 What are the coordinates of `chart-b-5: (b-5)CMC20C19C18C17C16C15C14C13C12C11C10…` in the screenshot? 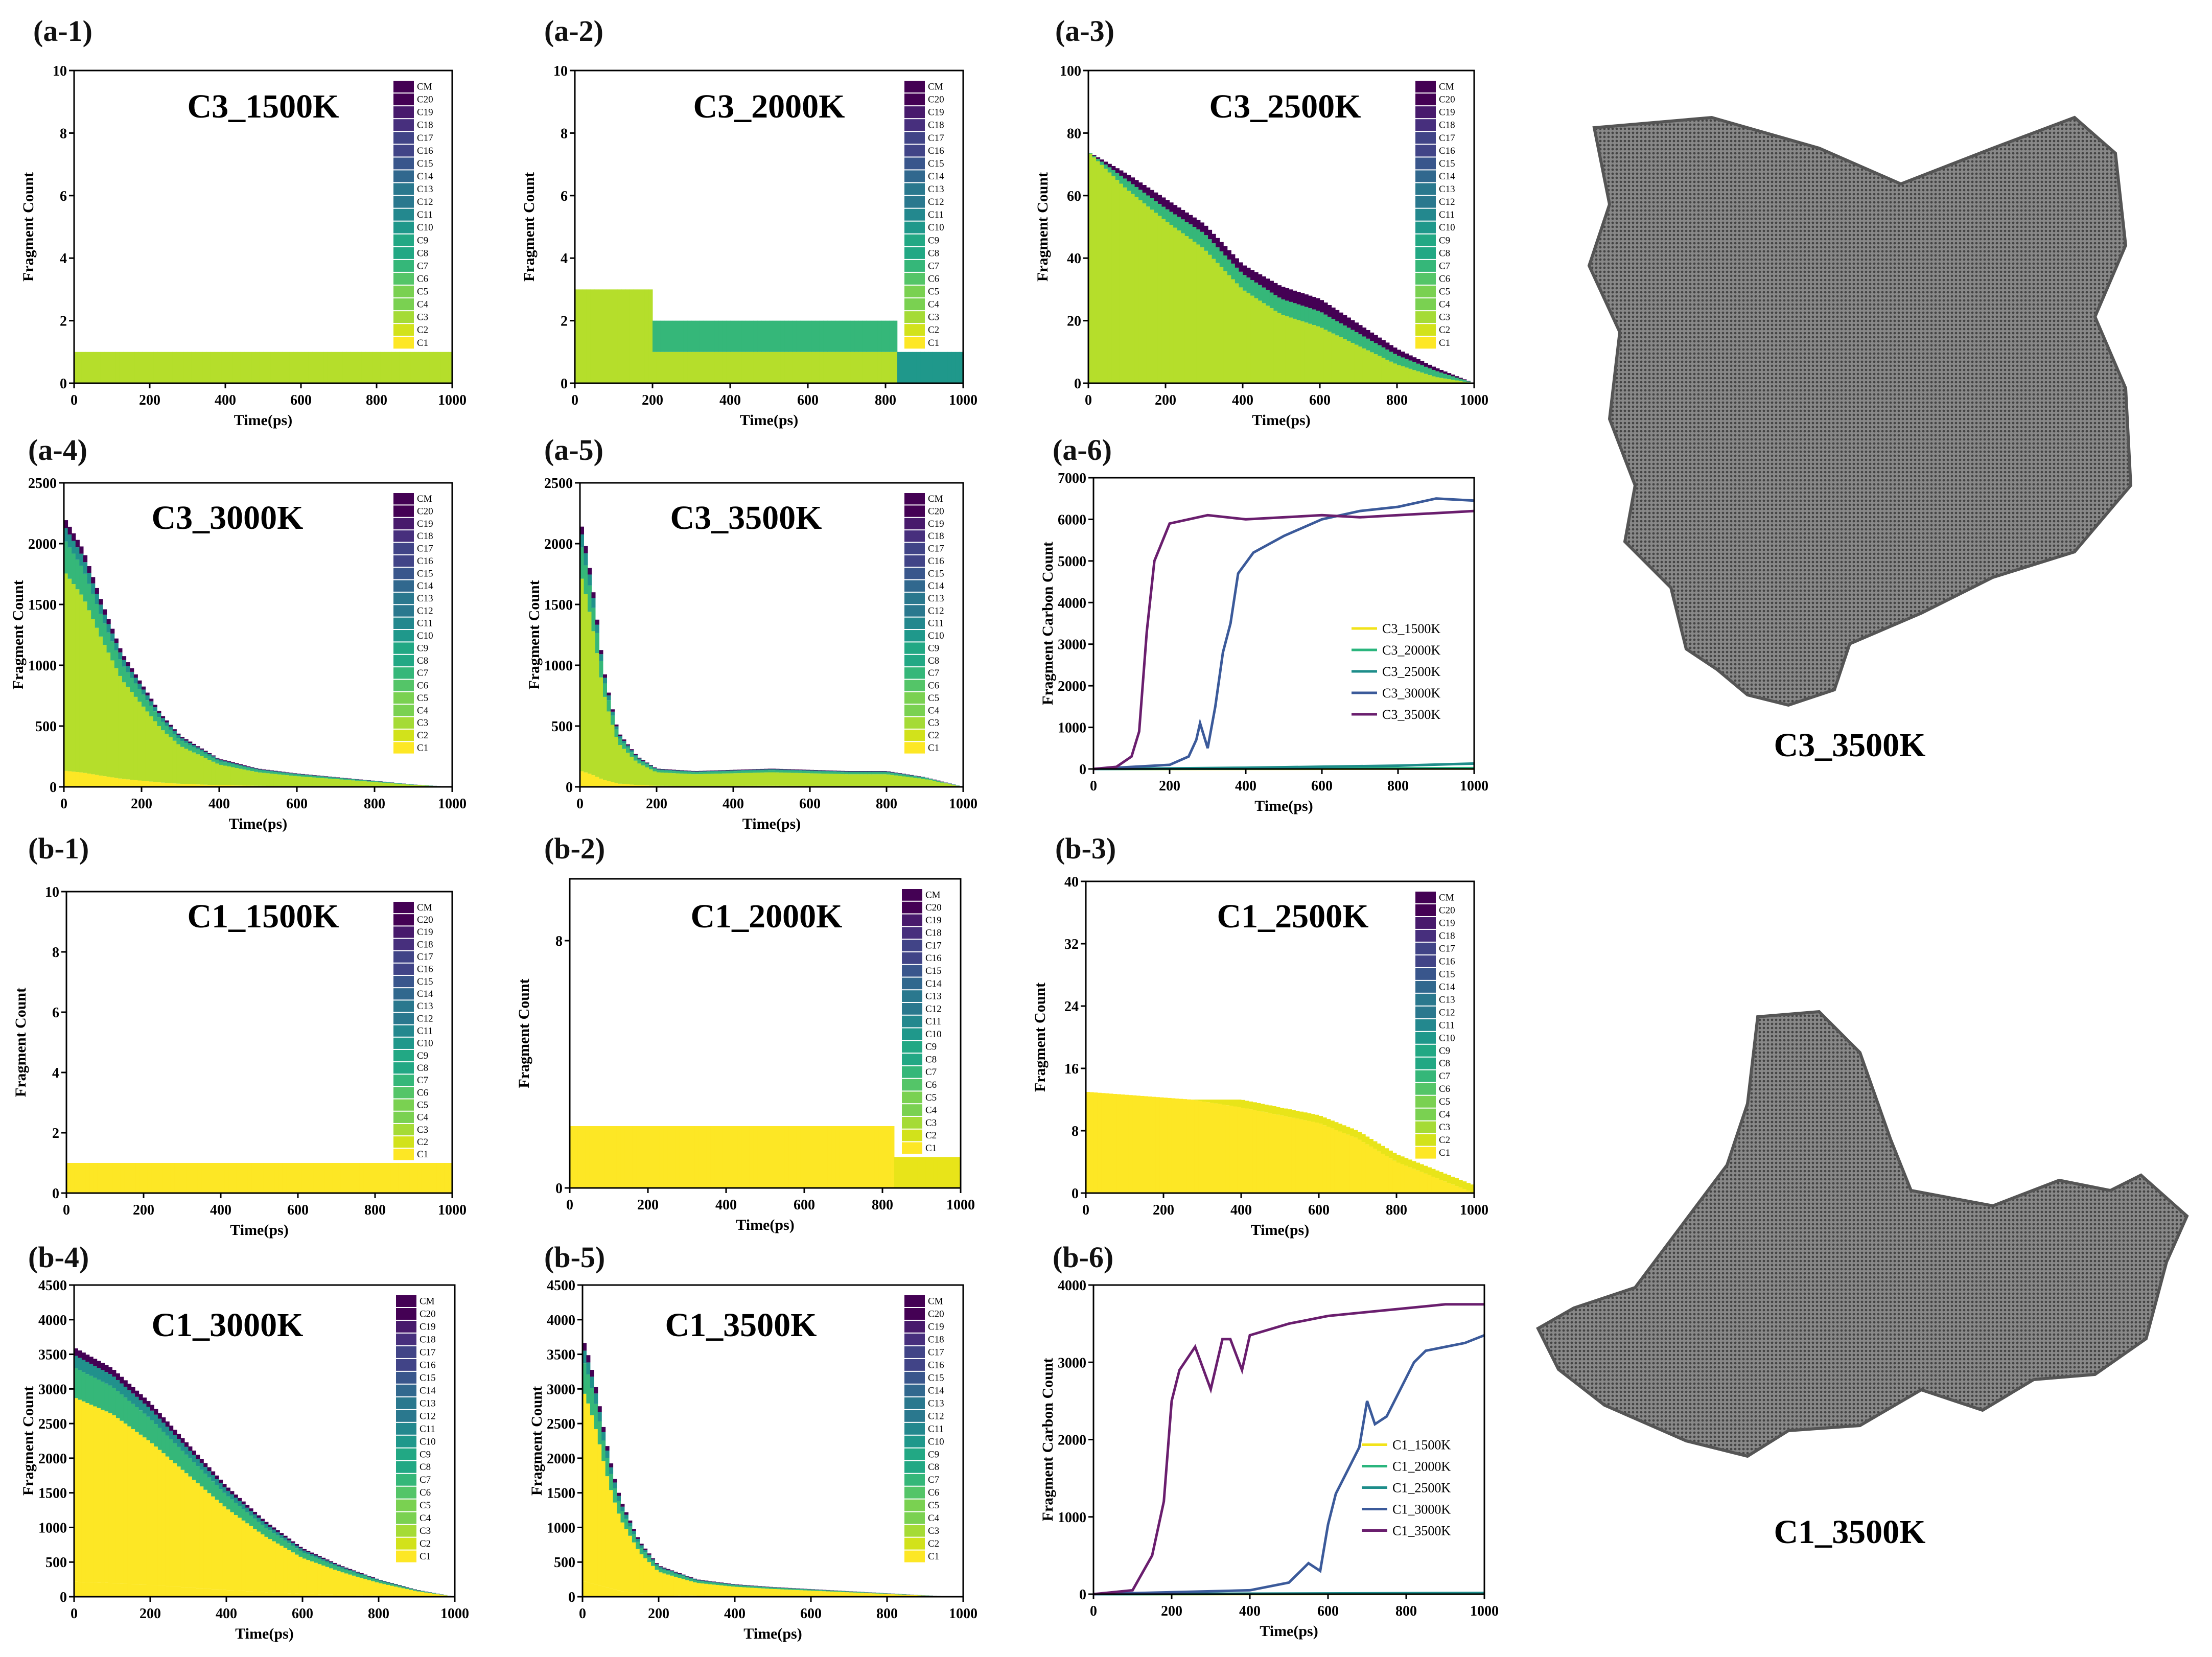 It's located at (752, 1441).